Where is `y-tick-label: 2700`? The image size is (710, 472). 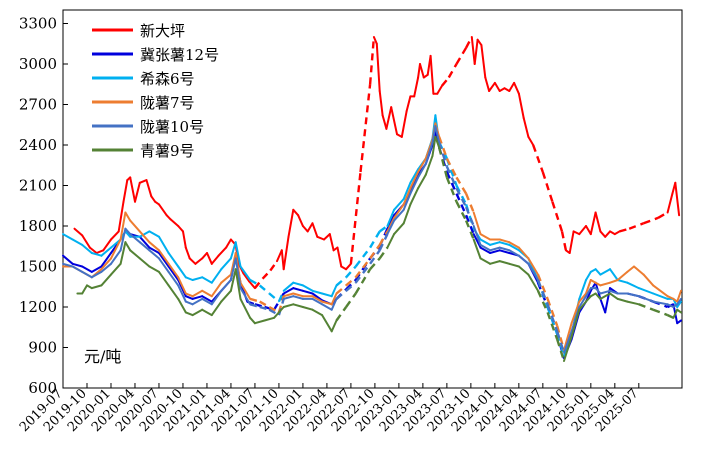 y-tick-label: 2700 is located at coordinates (38, 105).